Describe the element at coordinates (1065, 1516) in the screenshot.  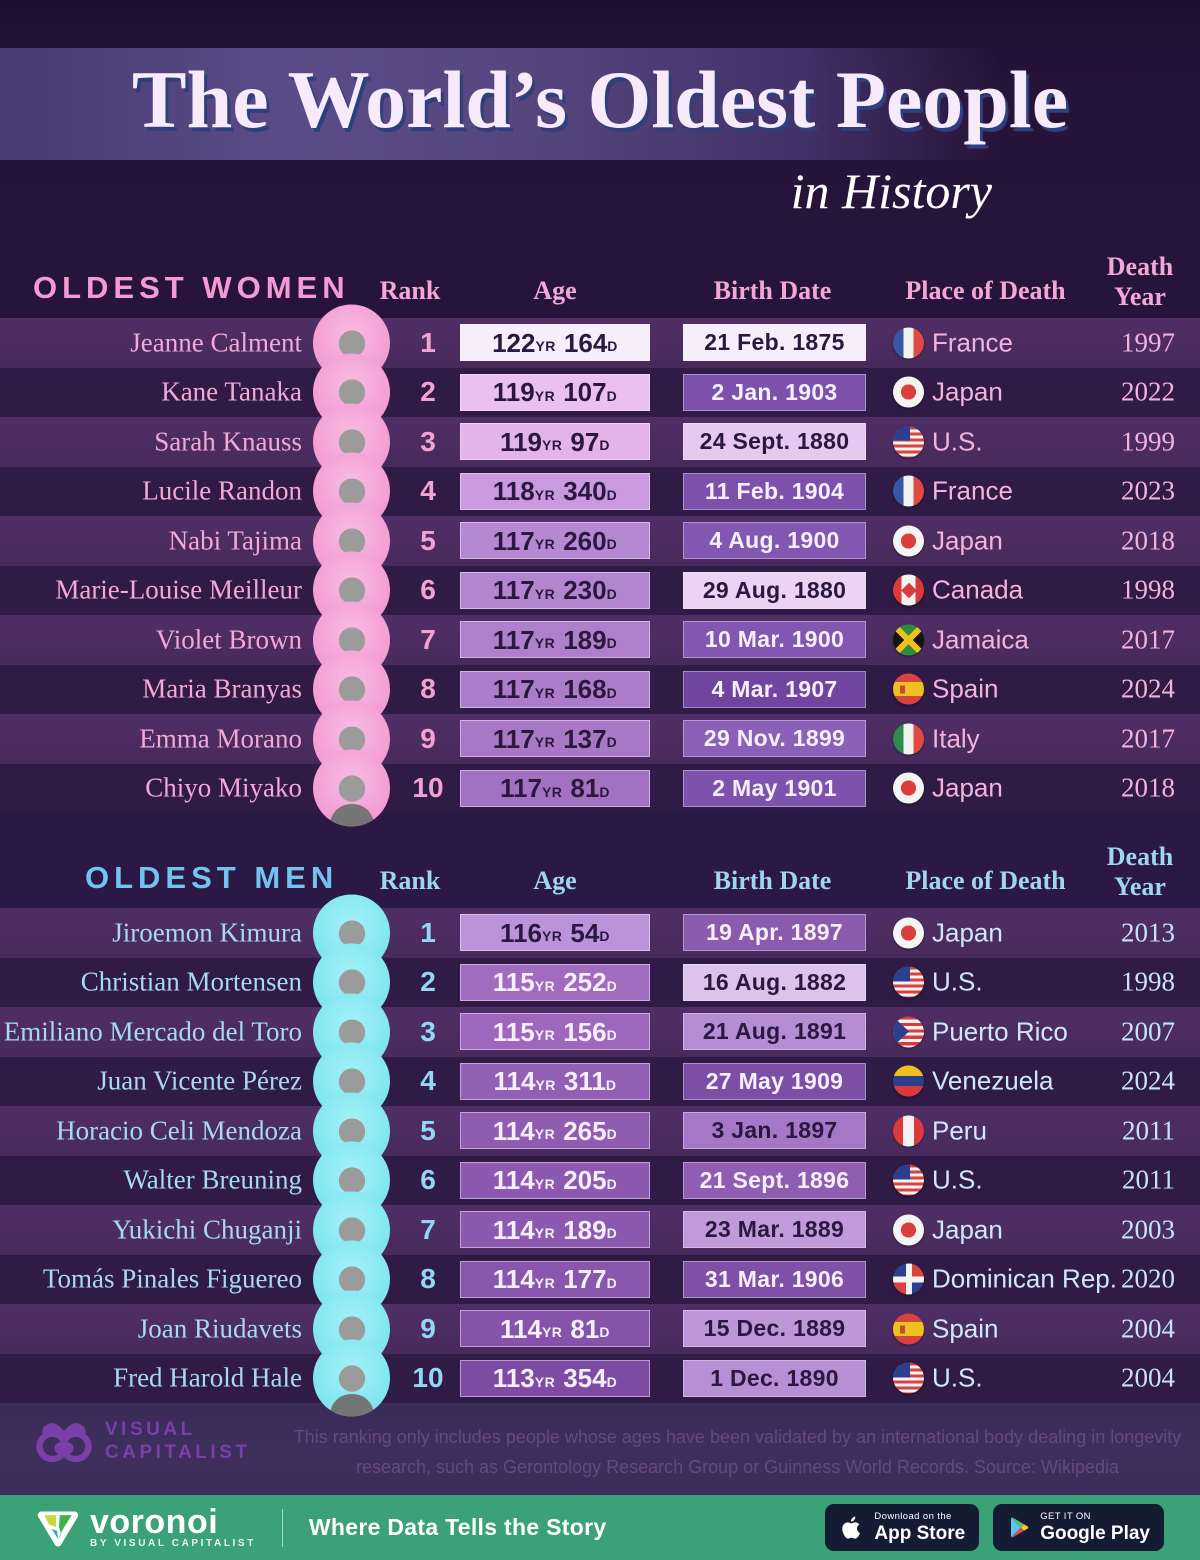
I see `google-play-badge-top-text: GET IT ON` at that location.